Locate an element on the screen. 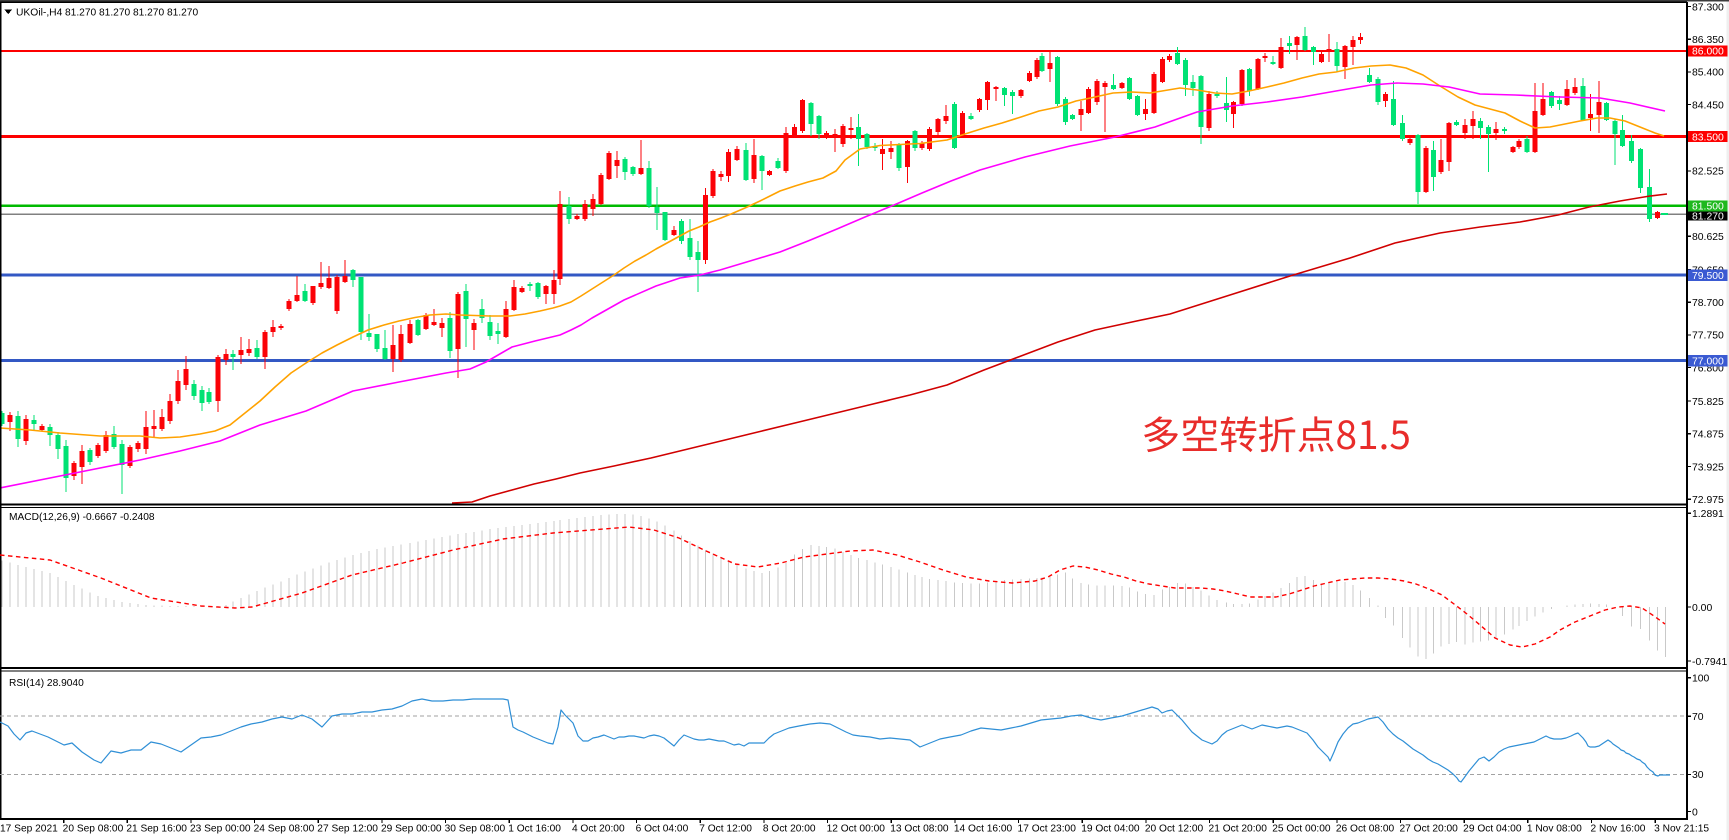 The width and height of the screenshot is (1729, 840). svg-text: 12 Oct 00:00 is located at coordinates (856, 829).